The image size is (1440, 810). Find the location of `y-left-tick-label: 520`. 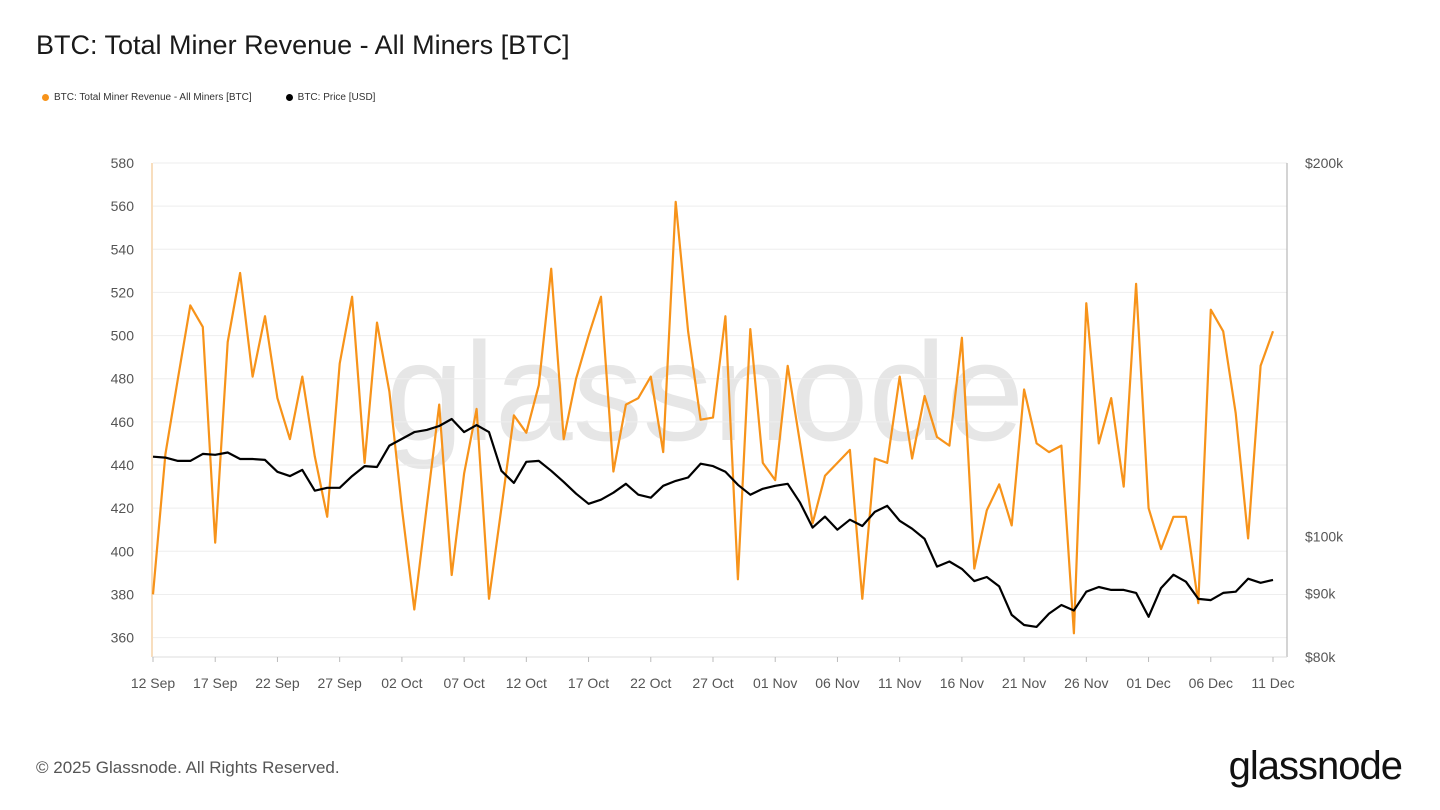

y-left-tick-label: 520 is located at coordinates (123, 292).